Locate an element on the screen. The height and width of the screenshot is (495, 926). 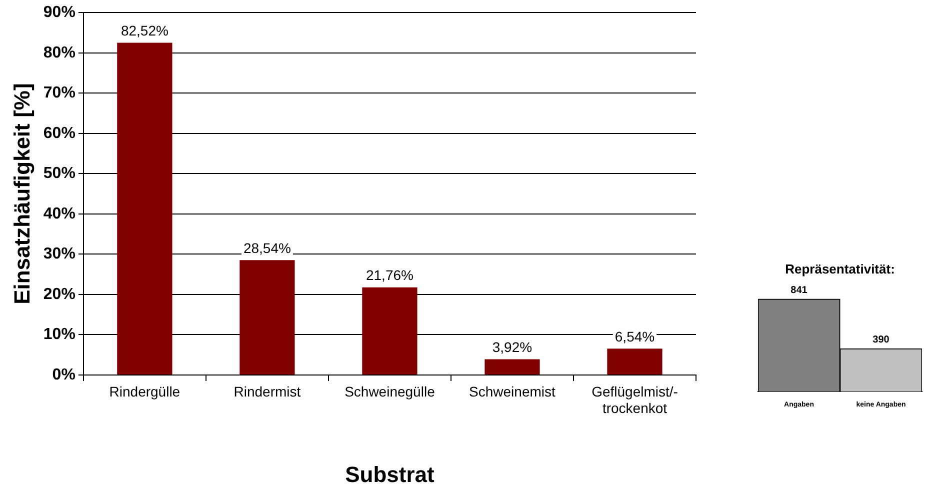
x-tick-label: Schweinegülle is located at coordinates (390, 391).